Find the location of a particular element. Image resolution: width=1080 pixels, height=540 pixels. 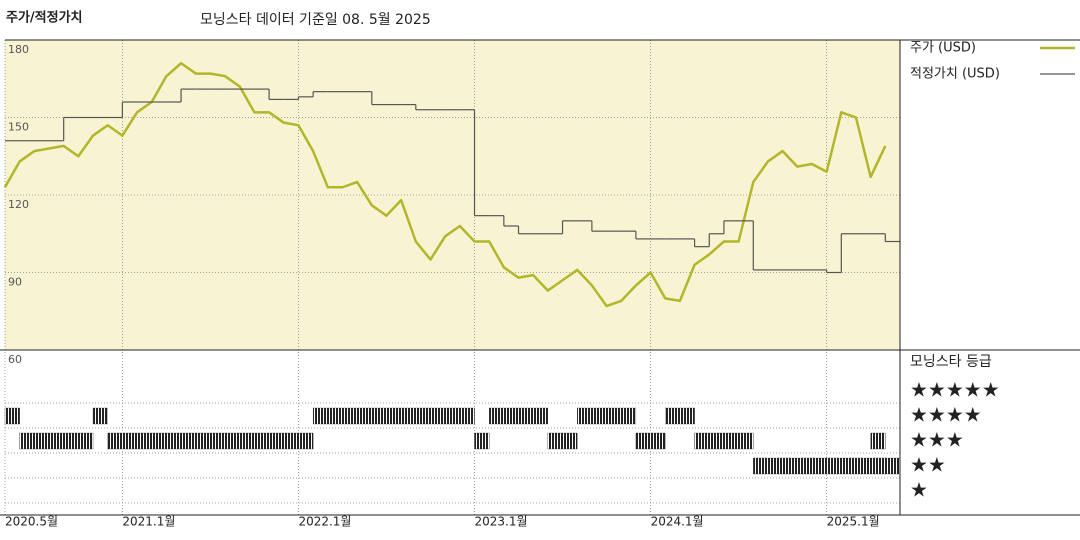

x-tick-label: 2024.1월 is located at coordinates (677, 522).